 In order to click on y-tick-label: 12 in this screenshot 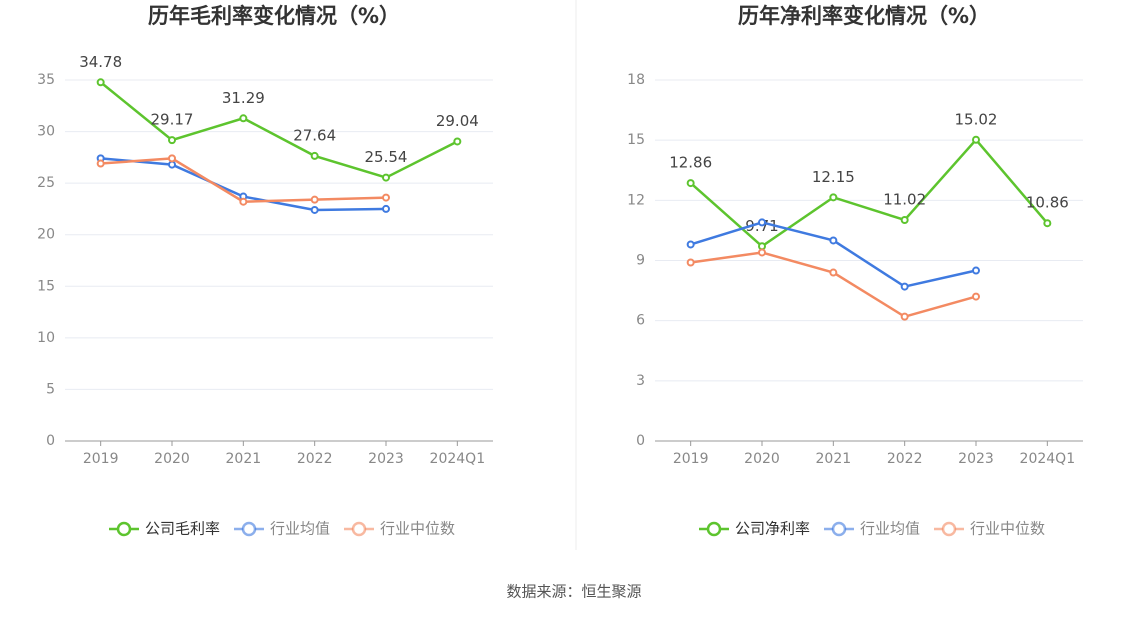, I will do `click(636, 200)`.